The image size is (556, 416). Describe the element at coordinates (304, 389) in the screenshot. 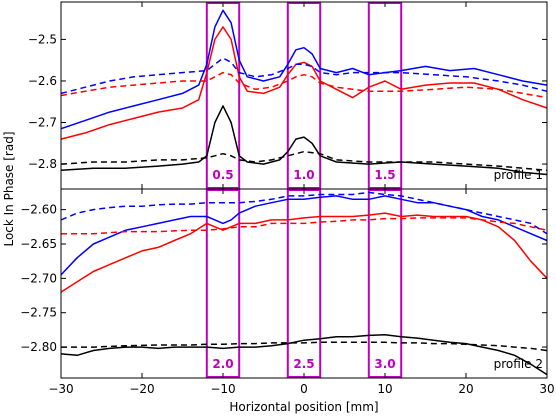

I see `x-tick-label: 0` at that location.